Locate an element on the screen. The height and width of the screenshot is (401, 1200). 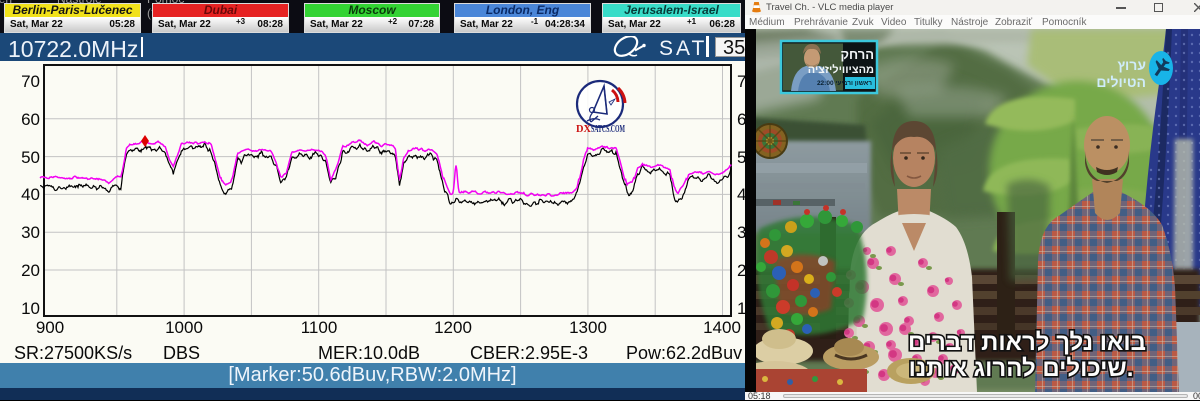
svg-text: שיכולים להרוג אותנו. is located at coordinates (1021, 368).